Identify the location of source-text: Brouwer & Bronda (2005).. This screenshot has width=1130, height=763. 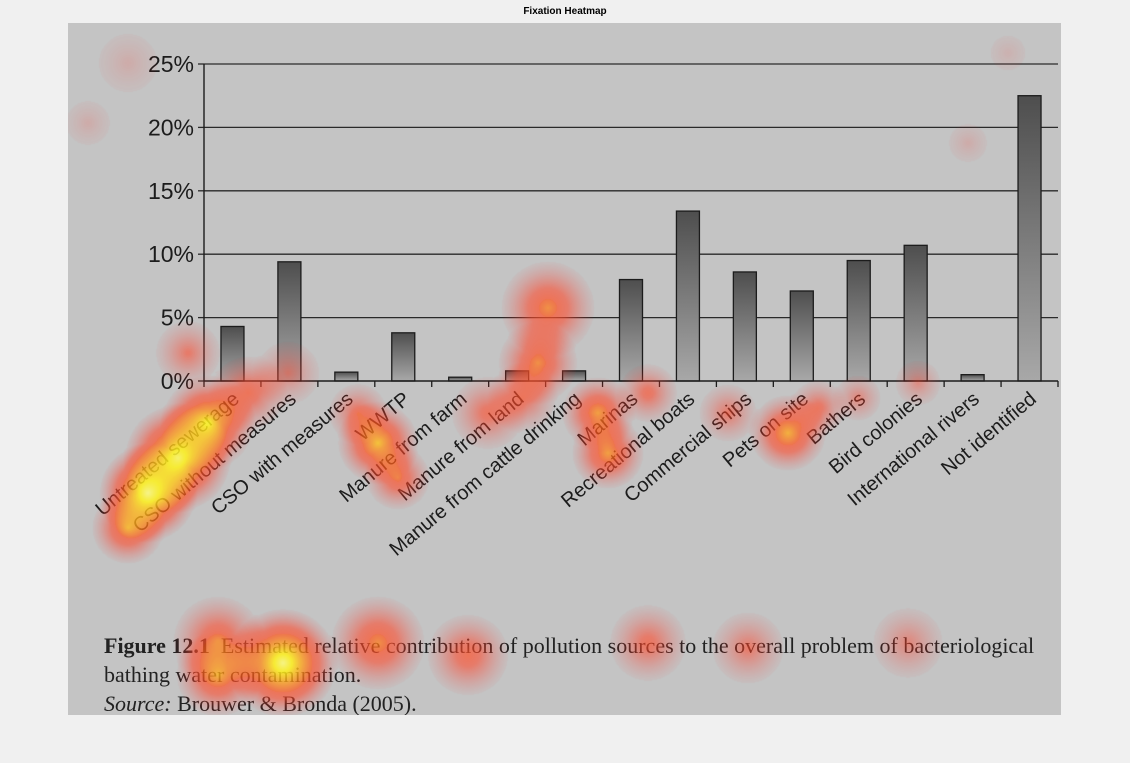
(297, 703).